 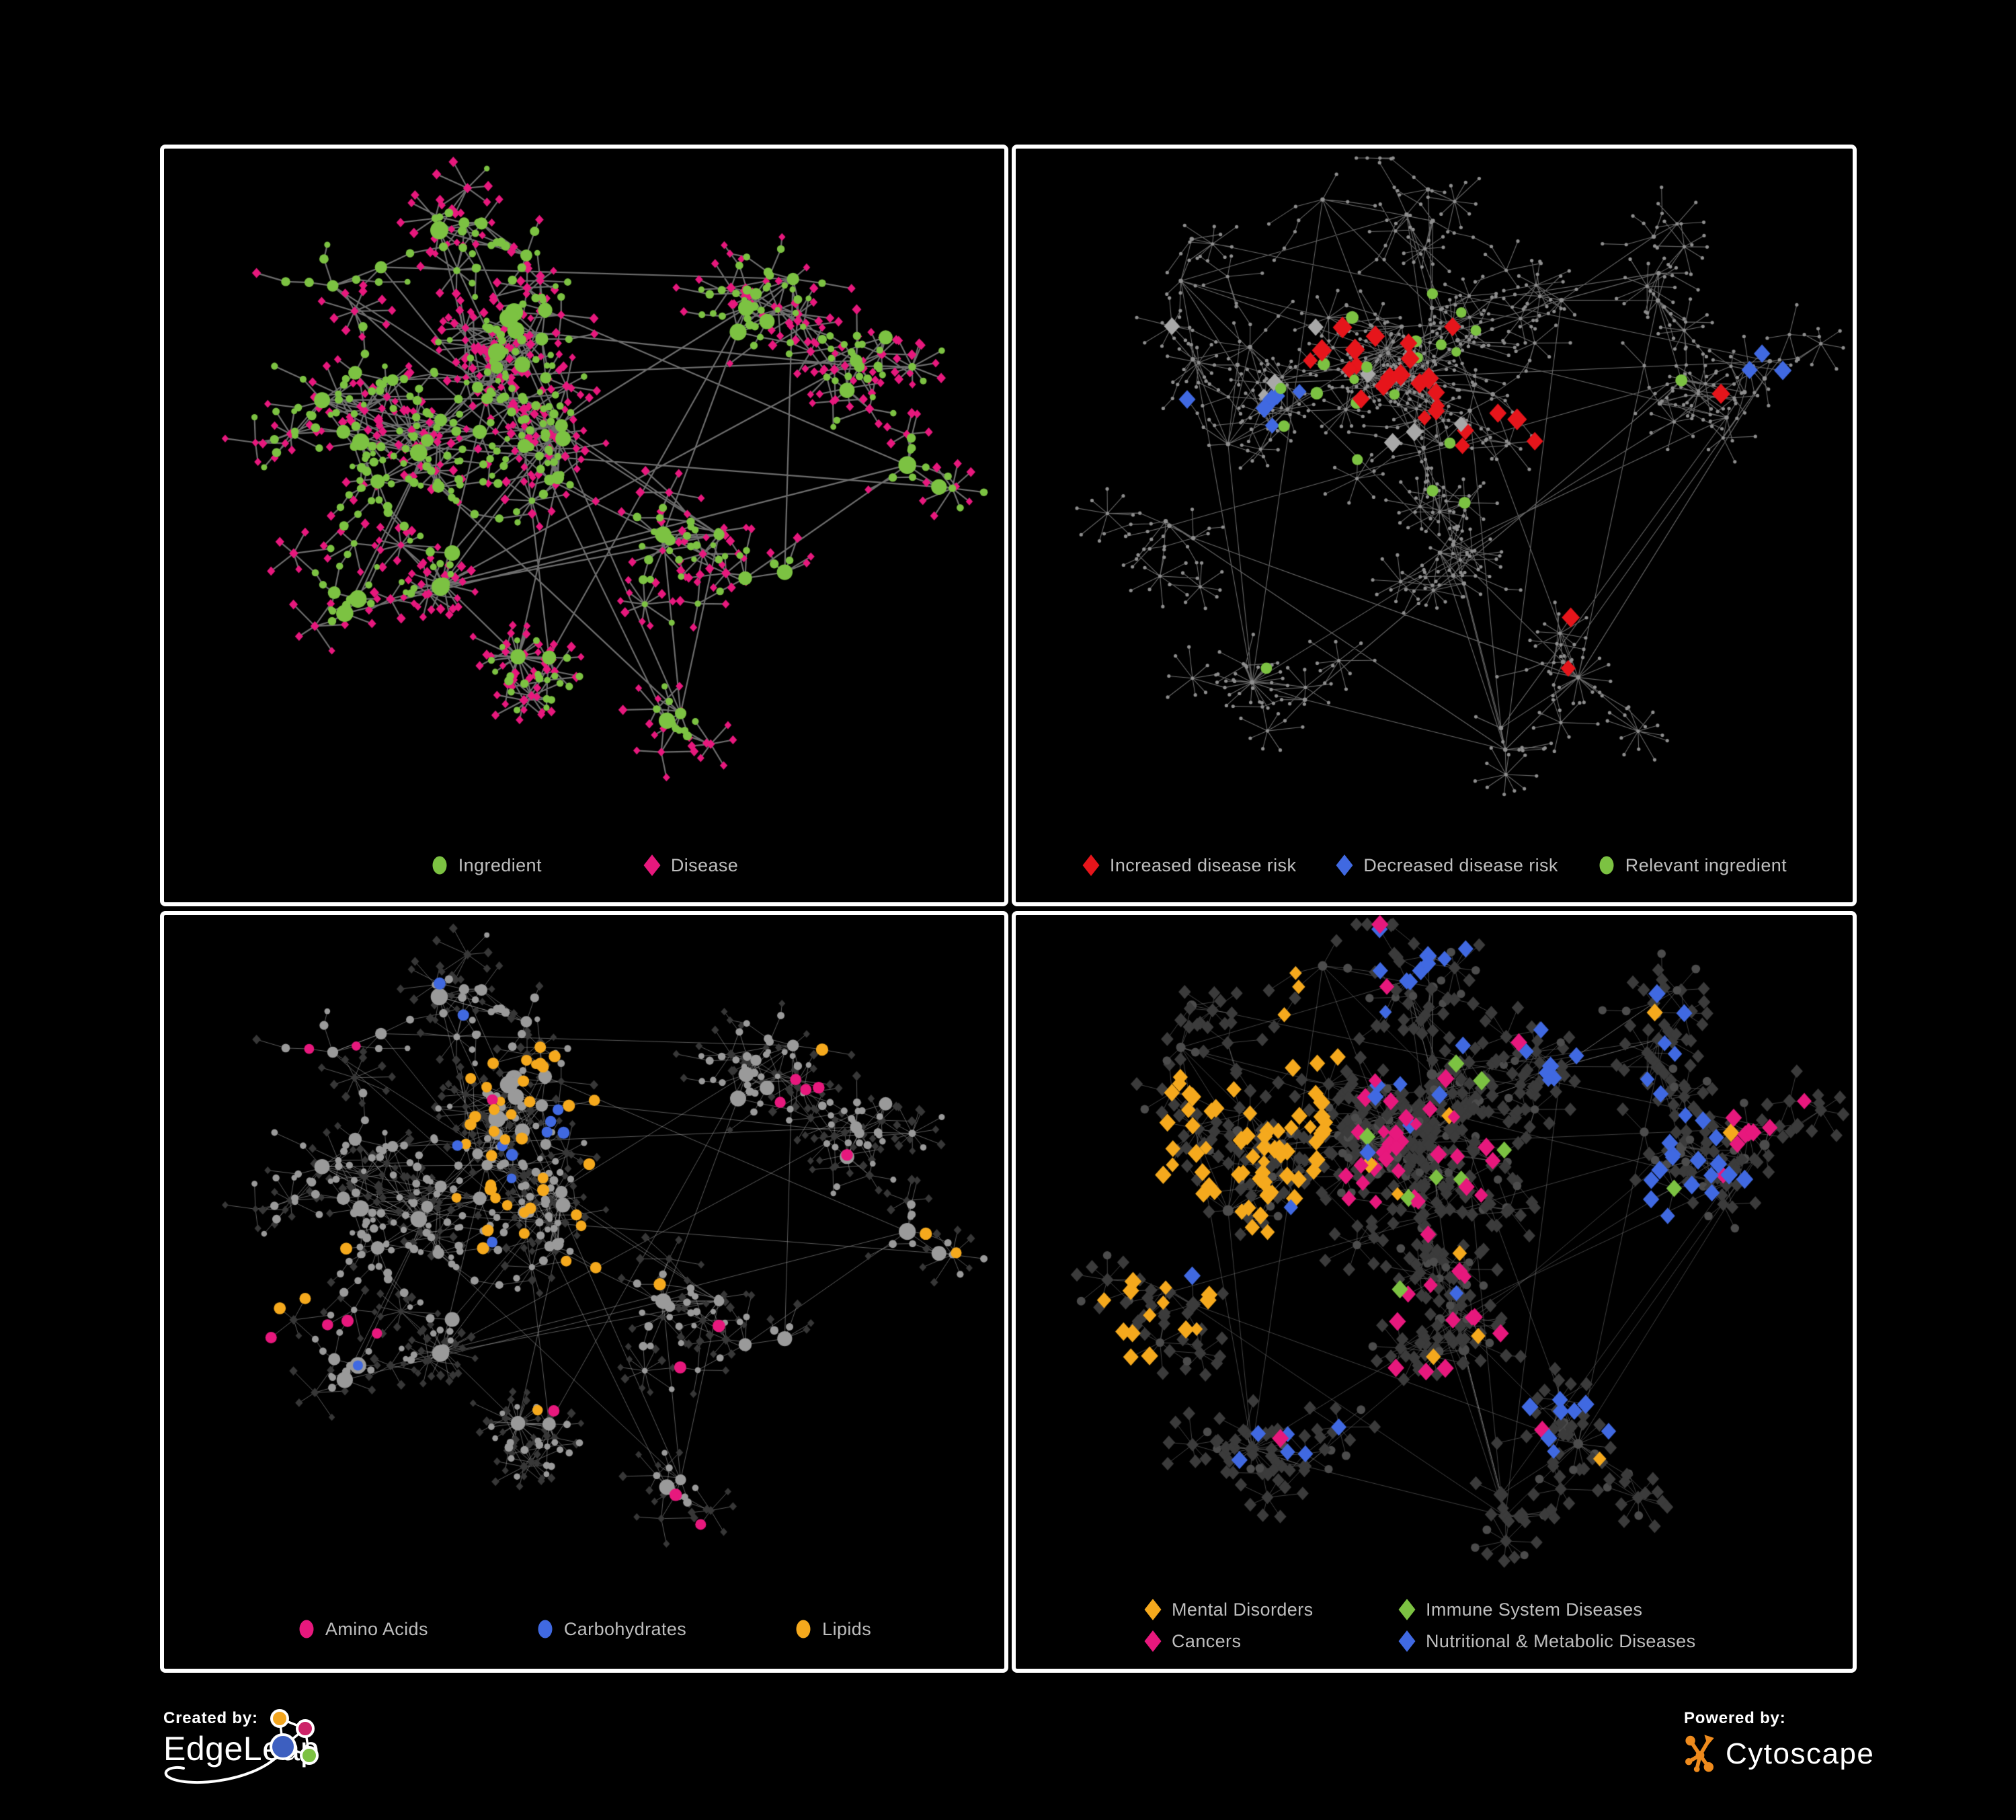 I want to click on legend-item-immune-system-diseases: Immune System Diseases, so click(x=1546, y=1609).